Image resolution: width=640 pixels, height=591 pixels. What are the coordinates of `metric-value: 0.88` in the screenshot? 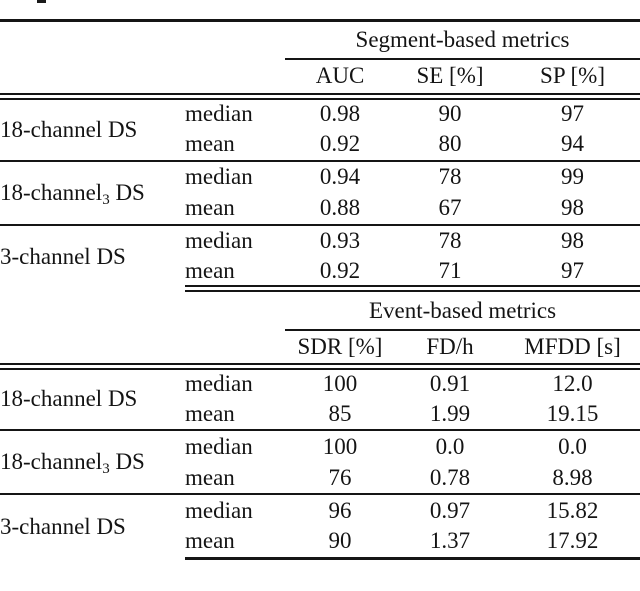 It's located at (340, 207).